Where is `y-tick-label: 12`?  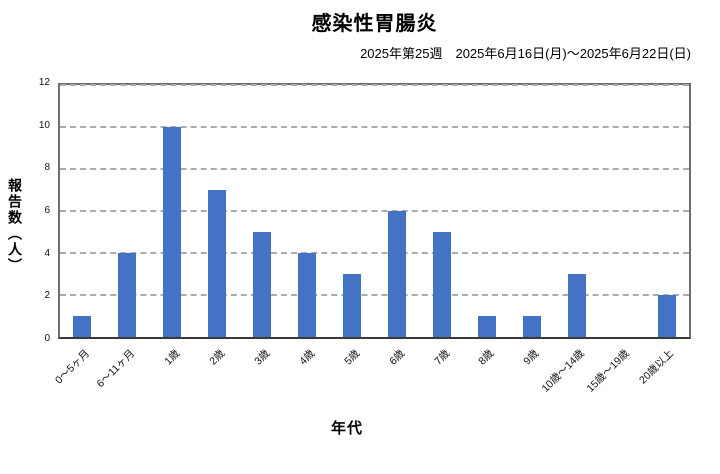
y-tick-label: 12 is located at coordinates (44, 82).